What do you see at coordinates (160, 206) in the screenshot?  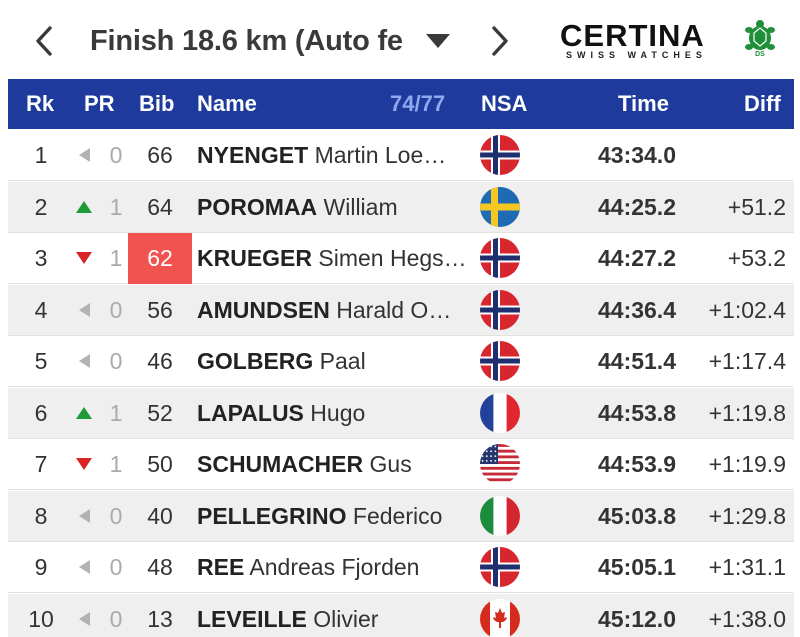 I see `bib-cell: 64` at bounding box center [160, 206].